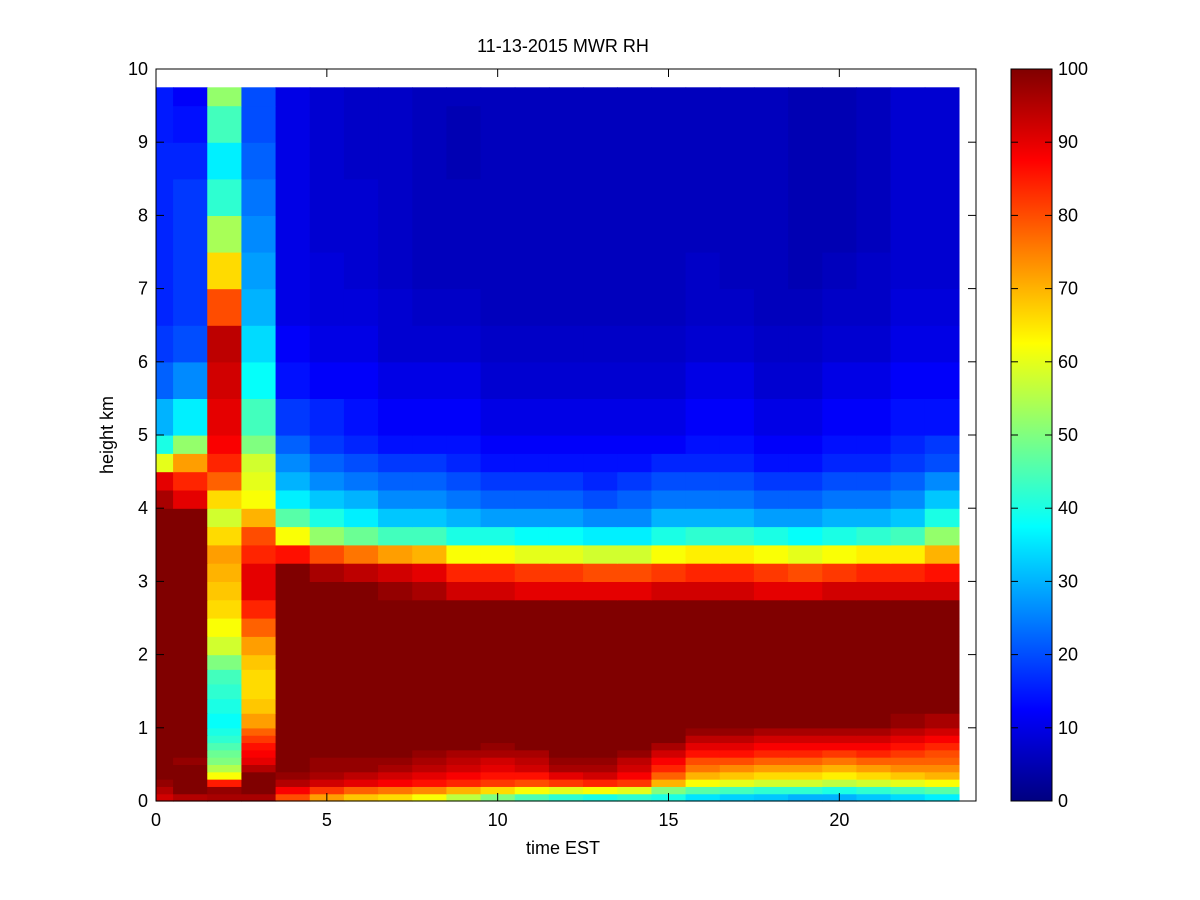  Describe the element at coordinates (1068, 508) in the screenshot. I see `colorbar-tick-label: 40` at that location.